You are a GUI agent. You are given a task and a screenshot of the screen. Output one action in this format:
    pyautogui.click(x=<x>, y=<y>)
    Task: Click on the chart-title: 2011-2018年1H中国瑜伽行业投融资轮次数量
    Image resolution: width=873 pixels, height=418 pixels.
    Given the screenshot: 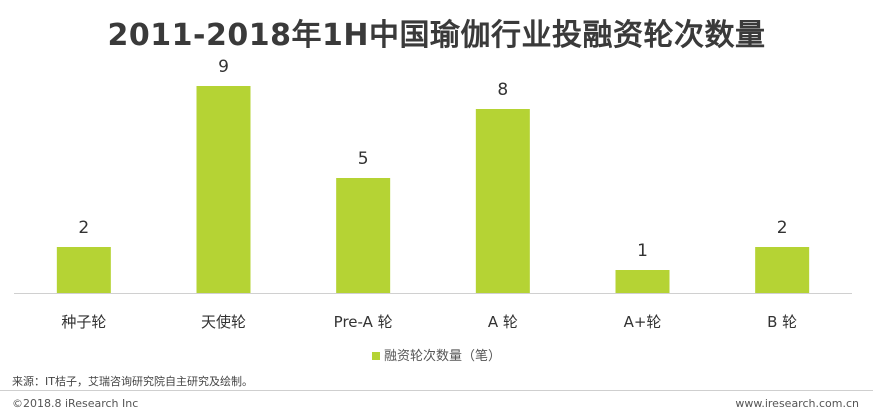 What is the action you would take?
    pyautogui.click(x=436, y=35)
    